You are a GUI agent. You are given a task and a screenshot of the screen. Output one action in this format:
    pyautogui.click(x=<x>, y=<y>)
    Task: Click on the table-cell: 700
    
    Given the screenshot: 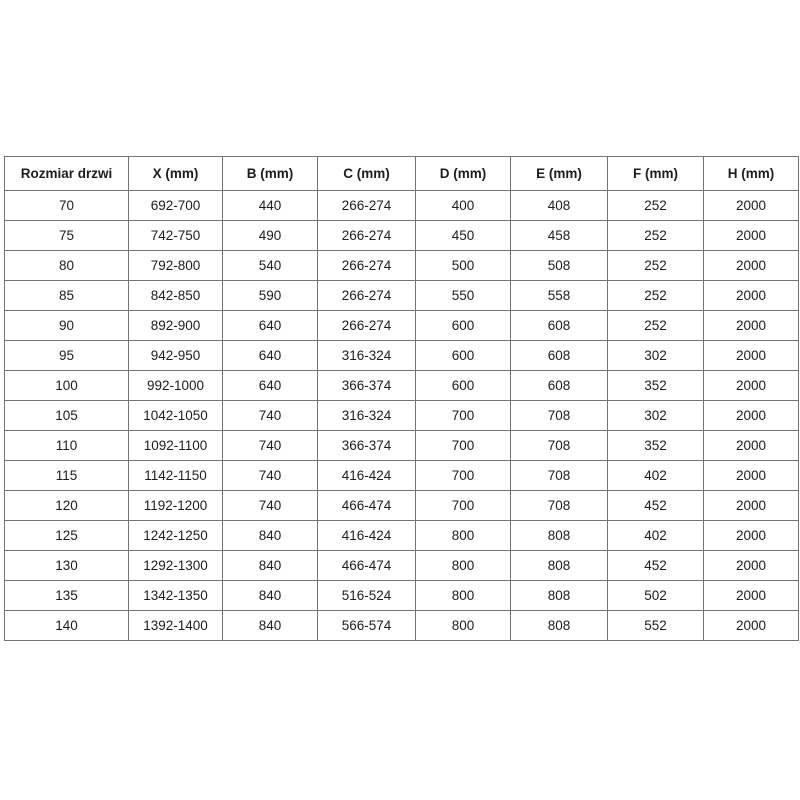 What is the action you would take?
    pyautogui.click(x=463, y=475)
    